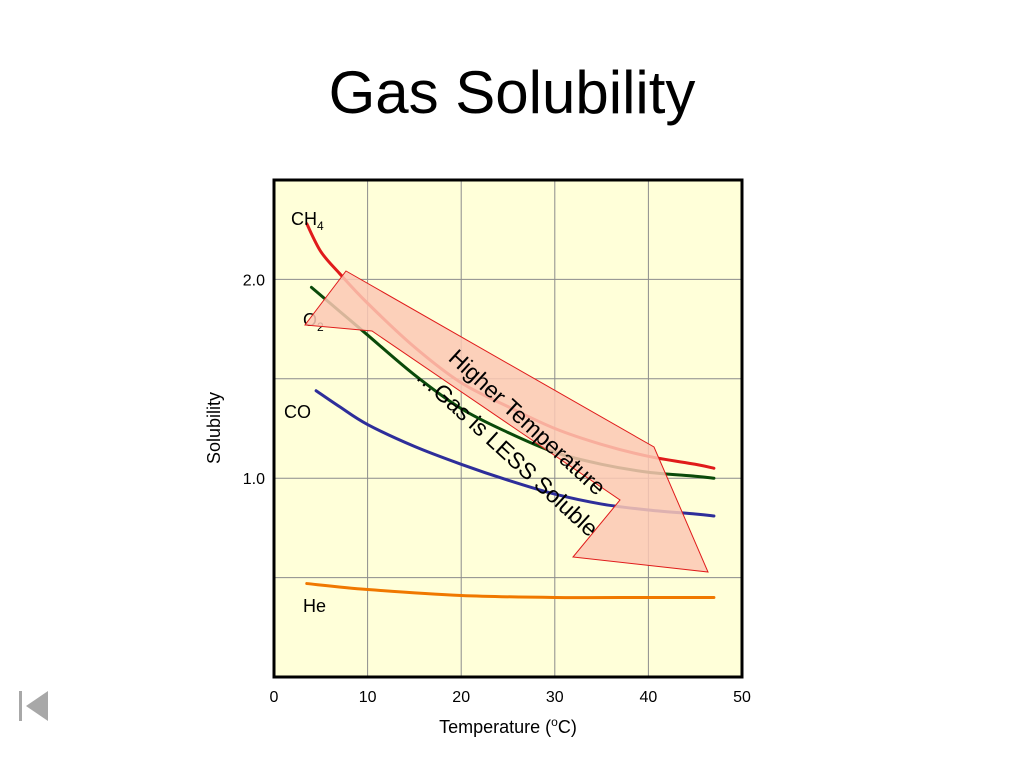 The width and height of the screenshot is (1024, 768). I want to click on y-tick-label: 1.0, so click(254, 479).